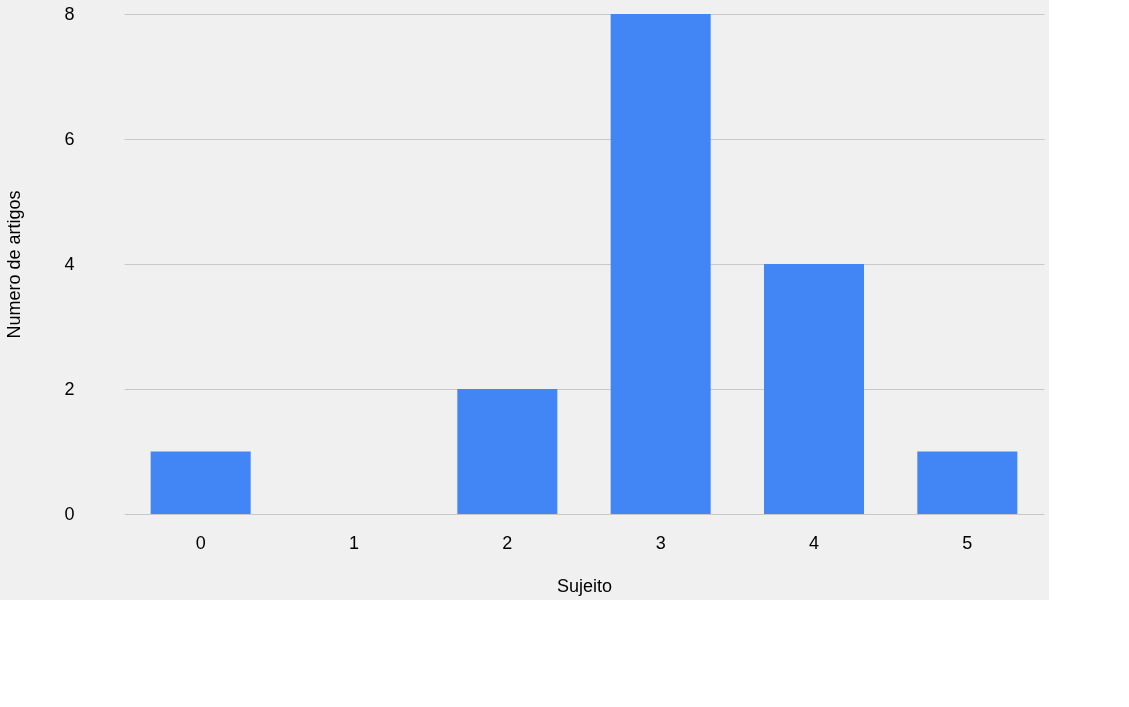 The height and width of the screenshot is (707, 1129). Describe the element at coordinates (69, 13) in the screenshot. I see `y-tick-label: 8` at that location.